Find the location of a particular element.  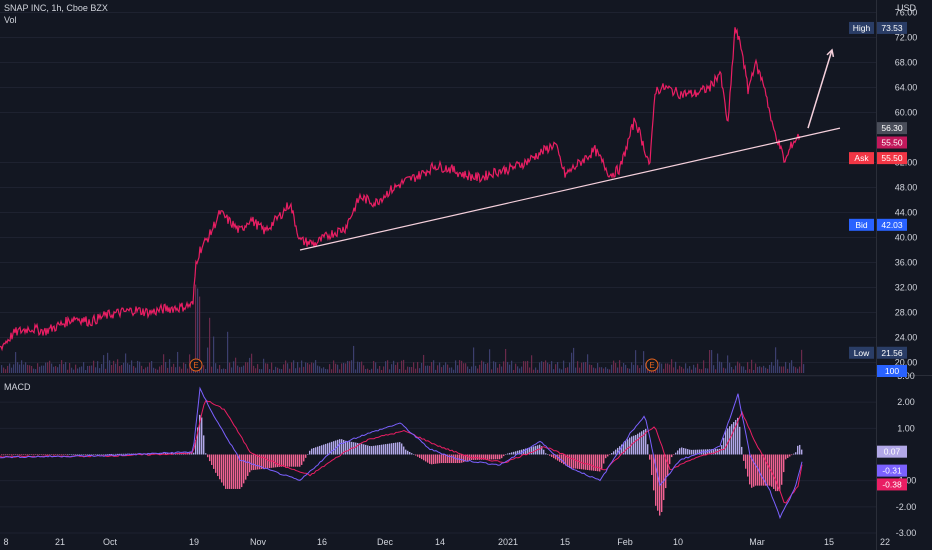

bid-tag-label-box is located at coordinates (861, 224).